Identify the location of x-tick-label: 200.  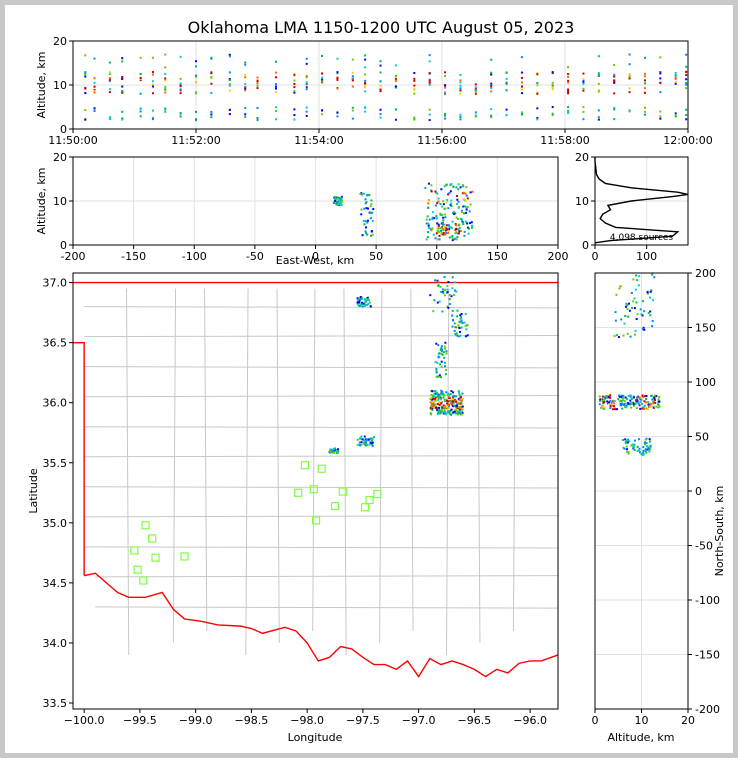
(558, 256).